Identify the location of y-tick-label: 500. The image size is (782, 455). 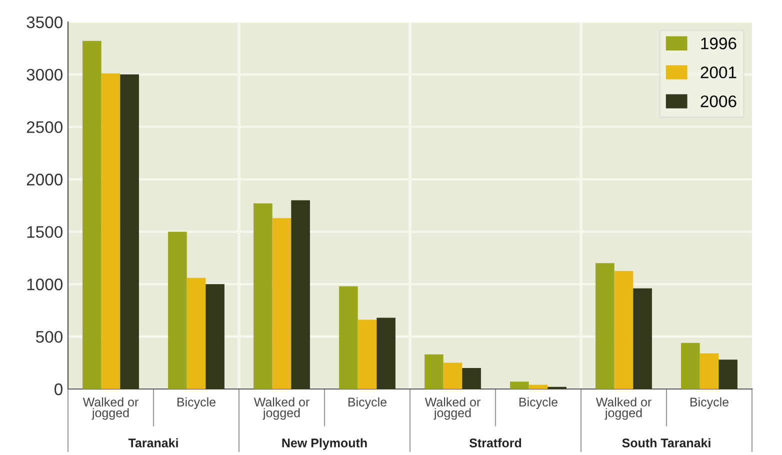
(49, 336).